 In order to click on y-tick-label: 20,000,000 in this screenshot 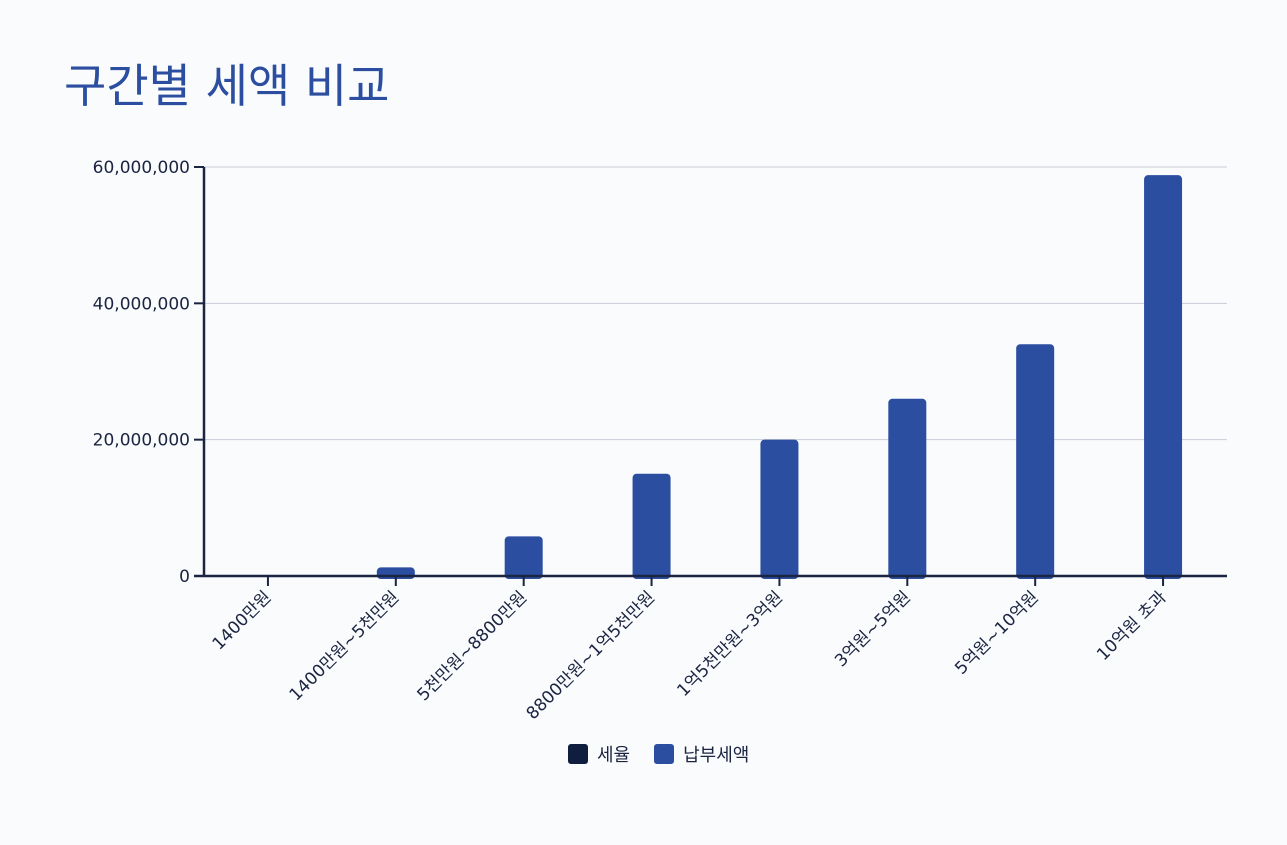, I will do `click(141, 441)`.